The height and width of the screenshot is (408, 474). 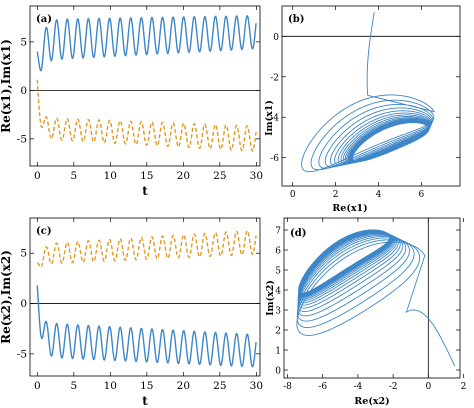 What do you see at coordinates (274, 159) in the screenshot?
I see `panel-b-ytick-label: -6` at bounding box center [274, 159].